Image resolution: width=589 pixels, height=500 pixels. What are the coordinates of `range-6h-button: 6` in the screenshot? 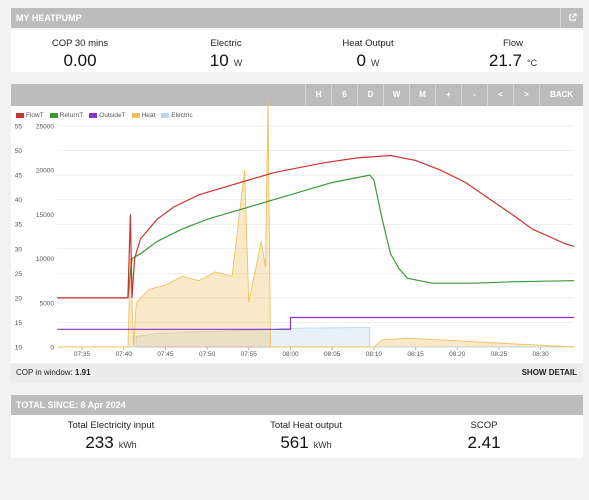 It's located at (344, 95).